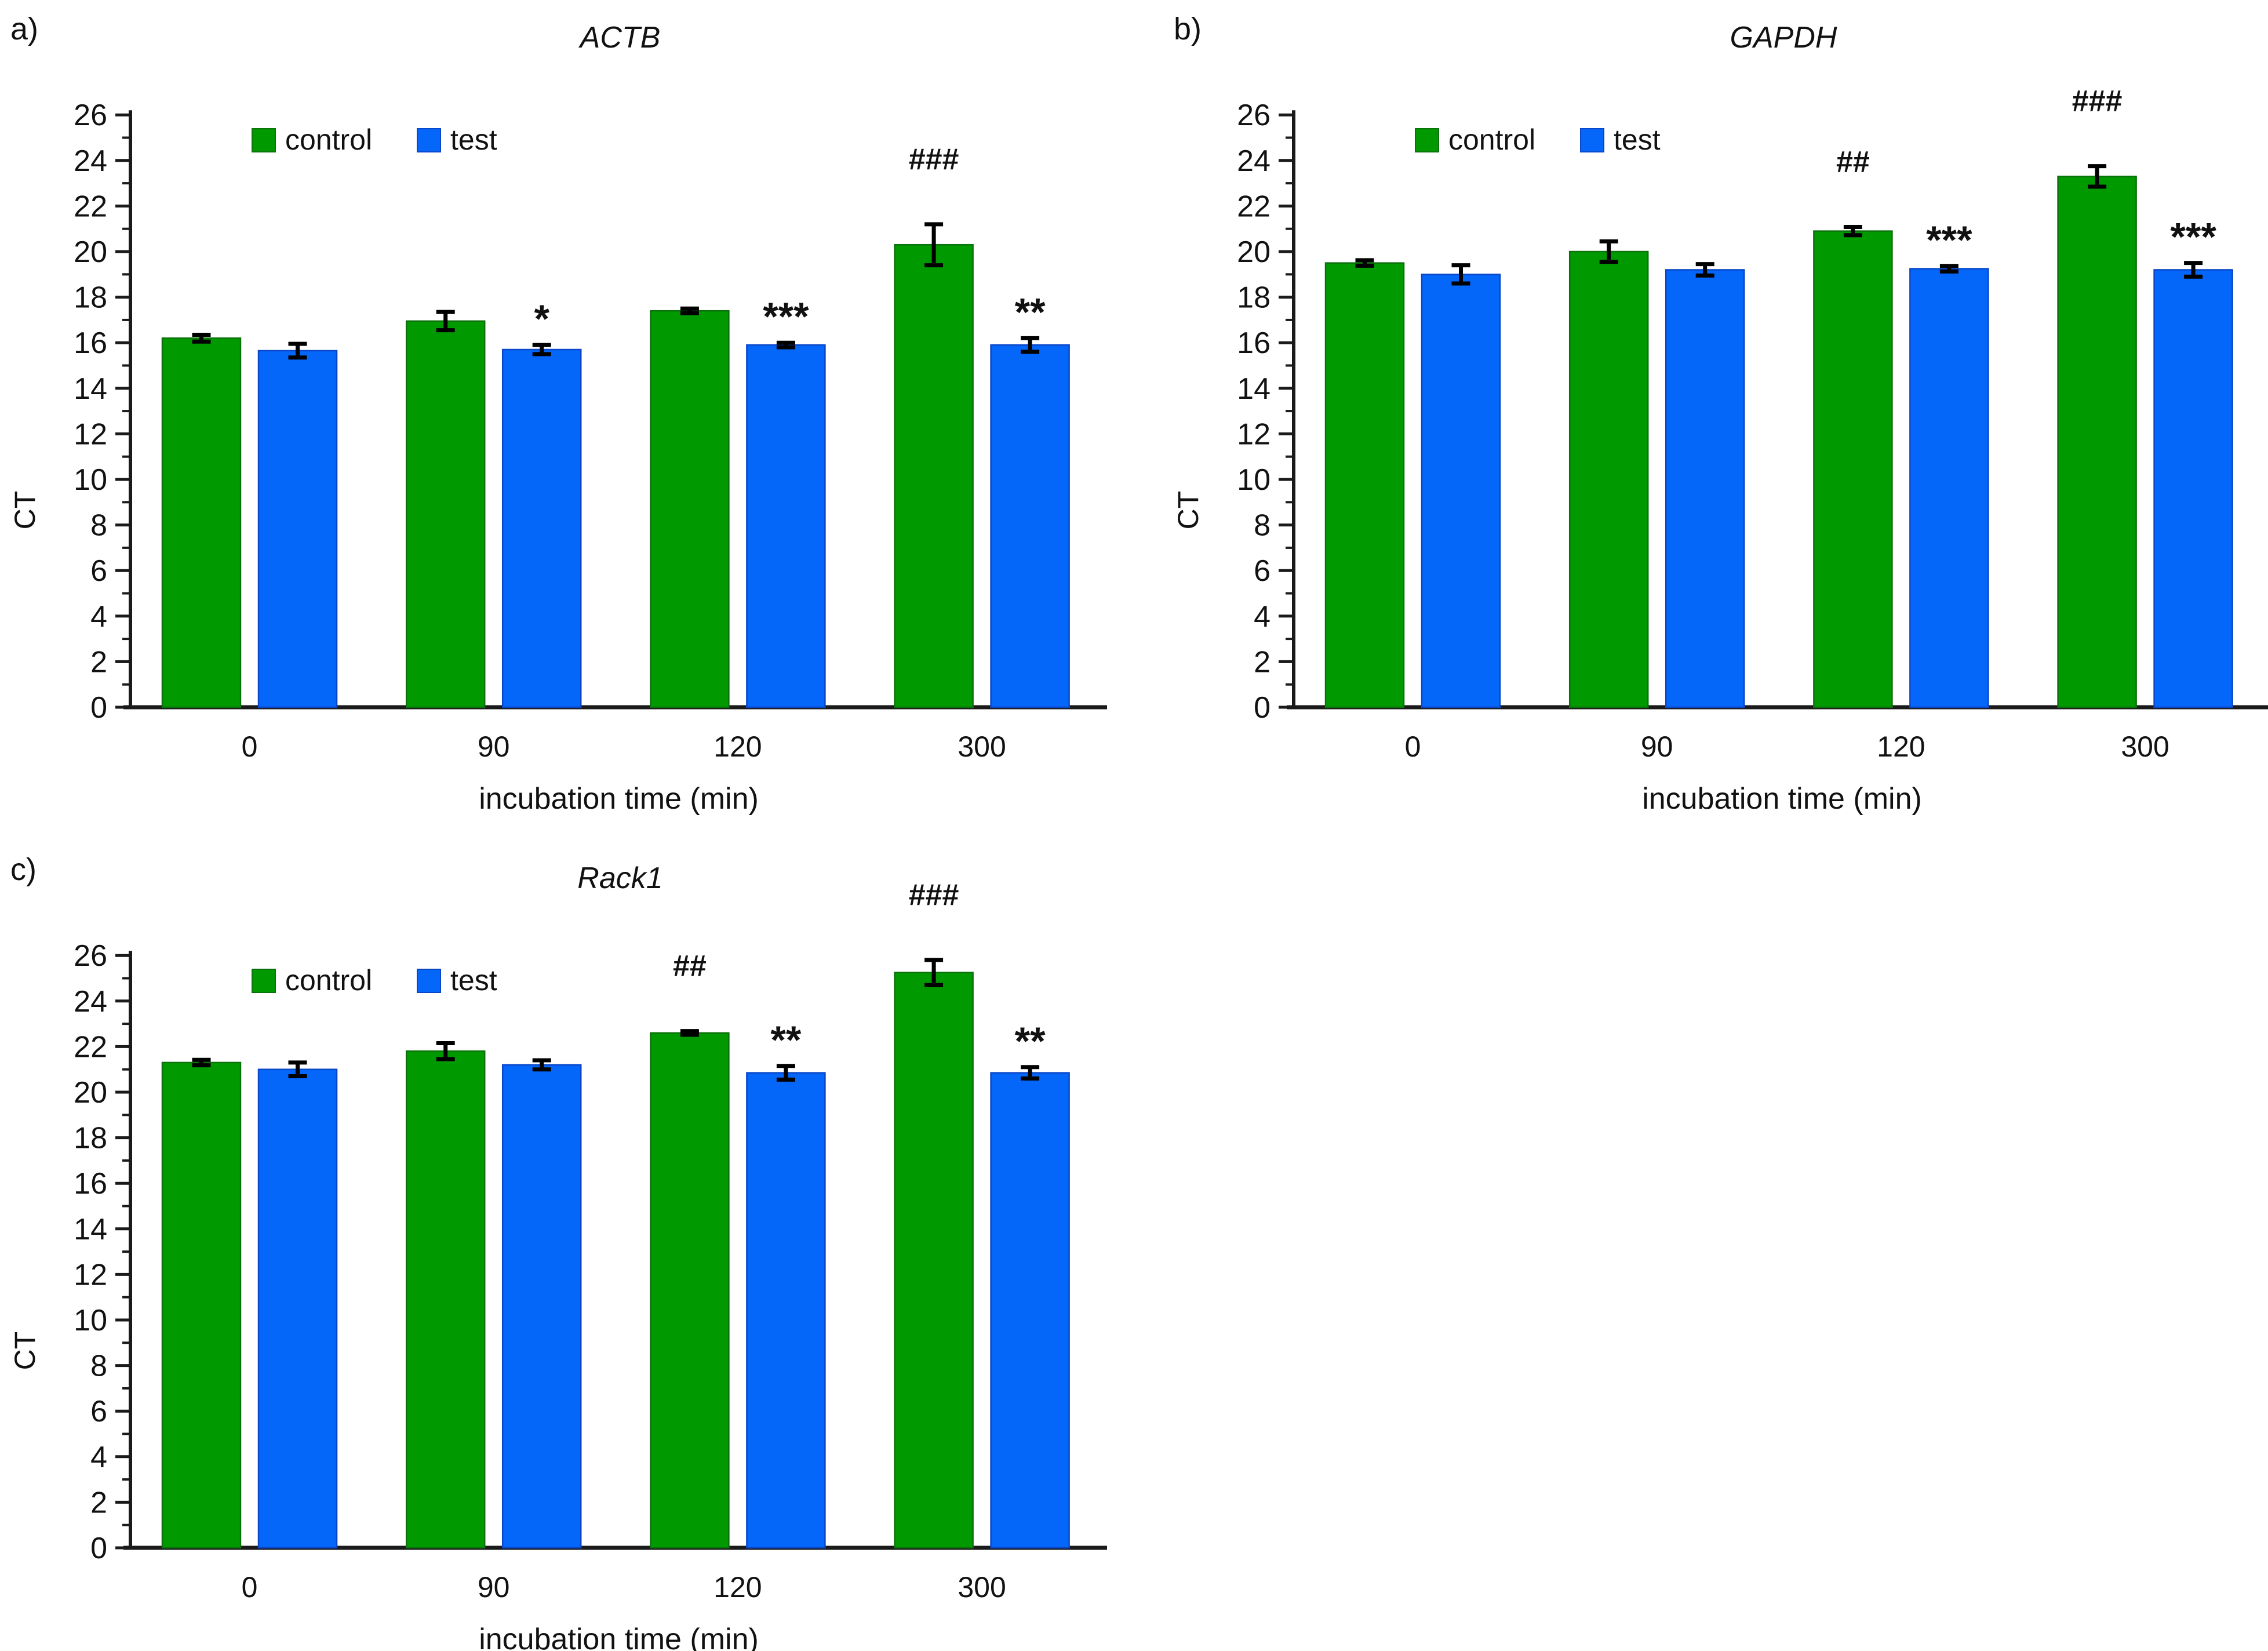 The height and width of the screenshot is (1651, 2268). What do you see at coordinates (1030, 312) in the screenshot?
I see `annotation-test-300: **` at bounding box center [1030, 312].